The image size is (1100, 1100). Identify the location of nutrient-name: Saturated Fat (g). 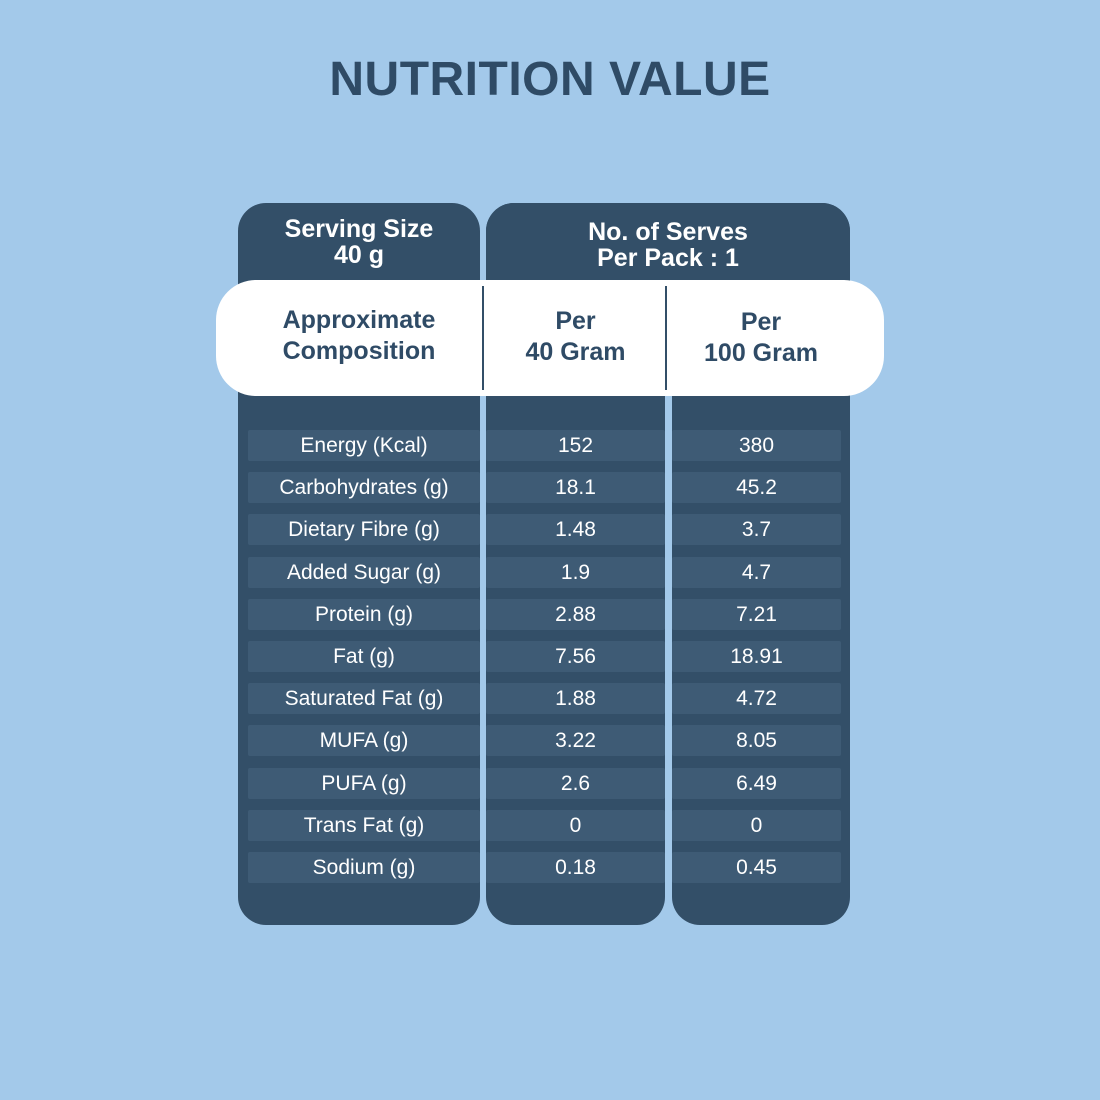
(364, 698).